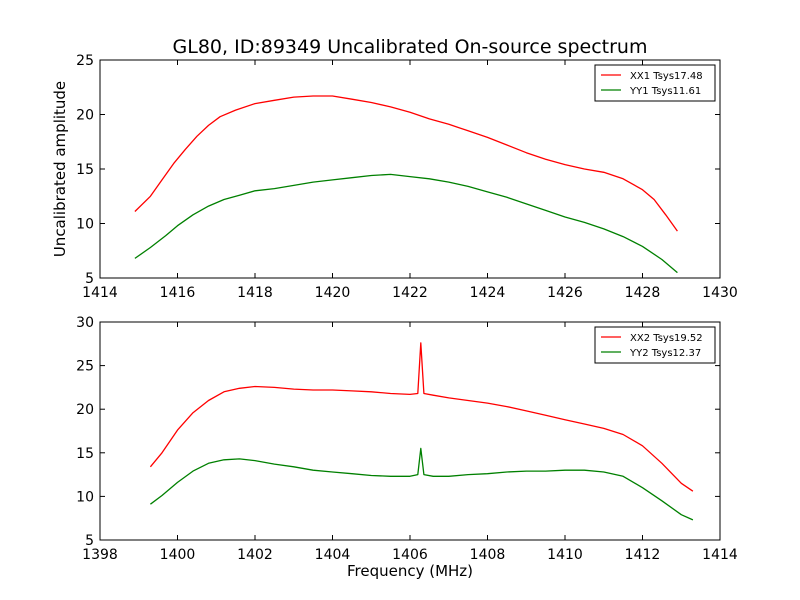 The height and width of the screenshot is (600, 800). I want to click on top-y-tick-label: 25, so click(85, 61).